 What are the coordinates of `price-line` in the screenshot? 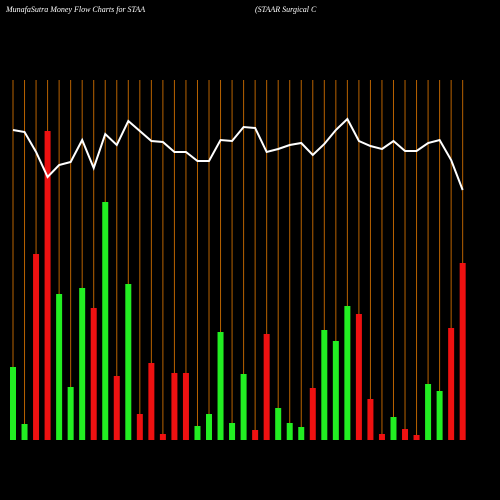 It's located at (238, 154).